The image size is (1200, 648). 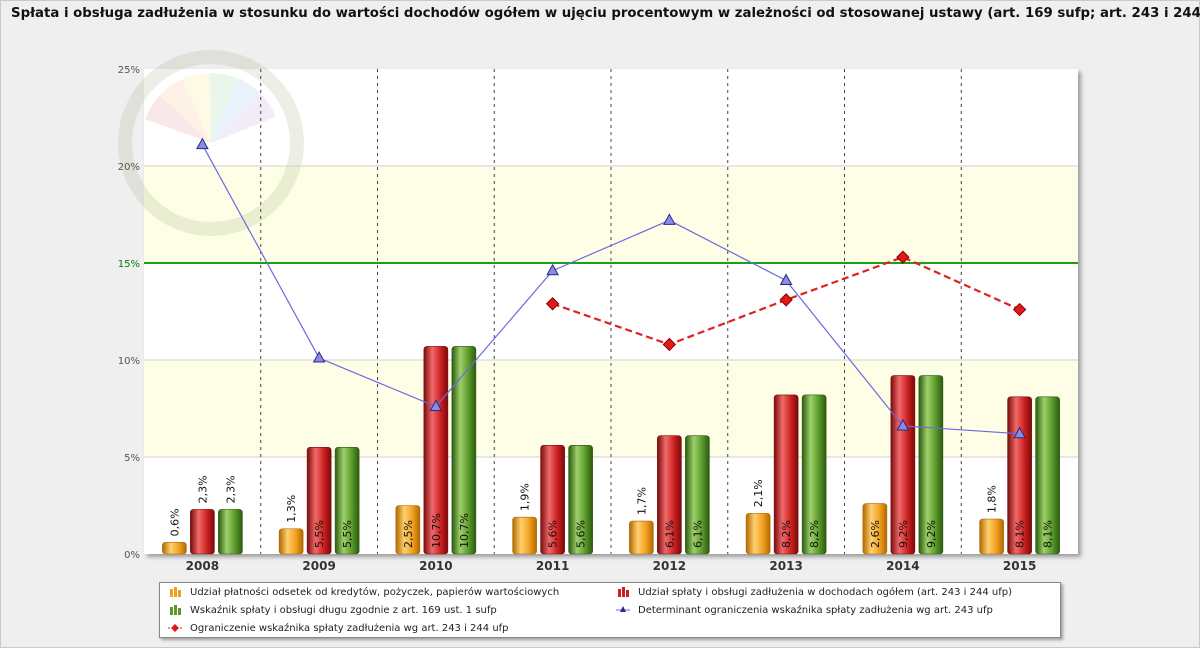 I want to click on y-tick-label: 20%, so click(x=129, y=167).